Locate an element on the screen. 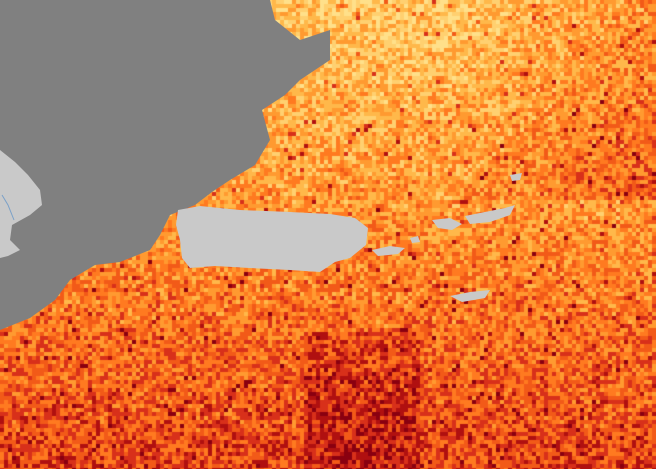  anegada-island is located at coordinates (516, 177).